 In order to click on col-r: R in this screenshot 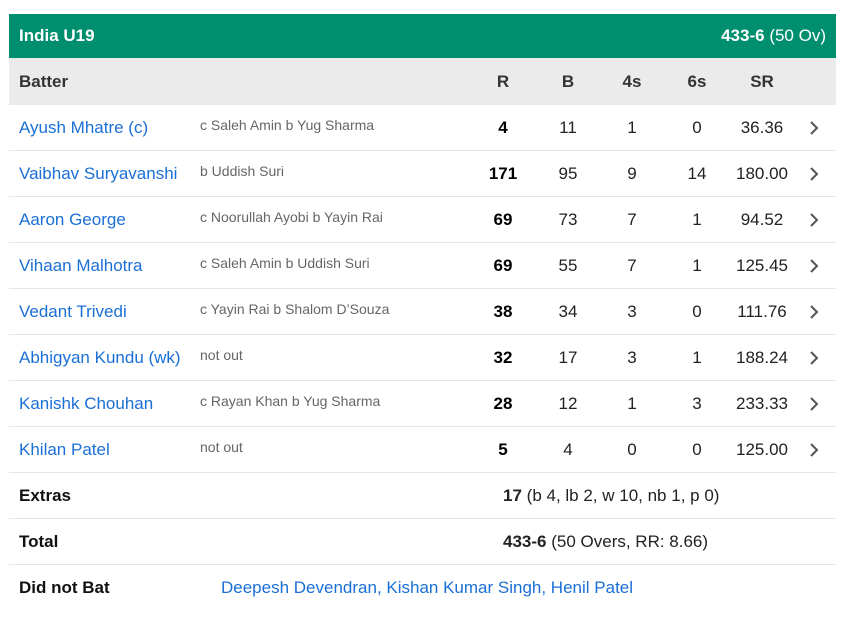, I will do `click(503, 81)`.